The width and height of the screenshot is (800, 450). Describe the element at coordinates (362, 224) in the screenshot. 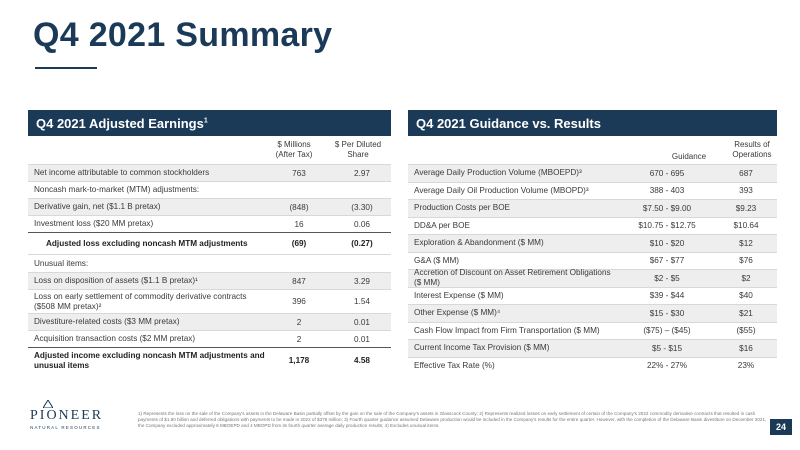

I see `value-per-share: 0.06` at that location.